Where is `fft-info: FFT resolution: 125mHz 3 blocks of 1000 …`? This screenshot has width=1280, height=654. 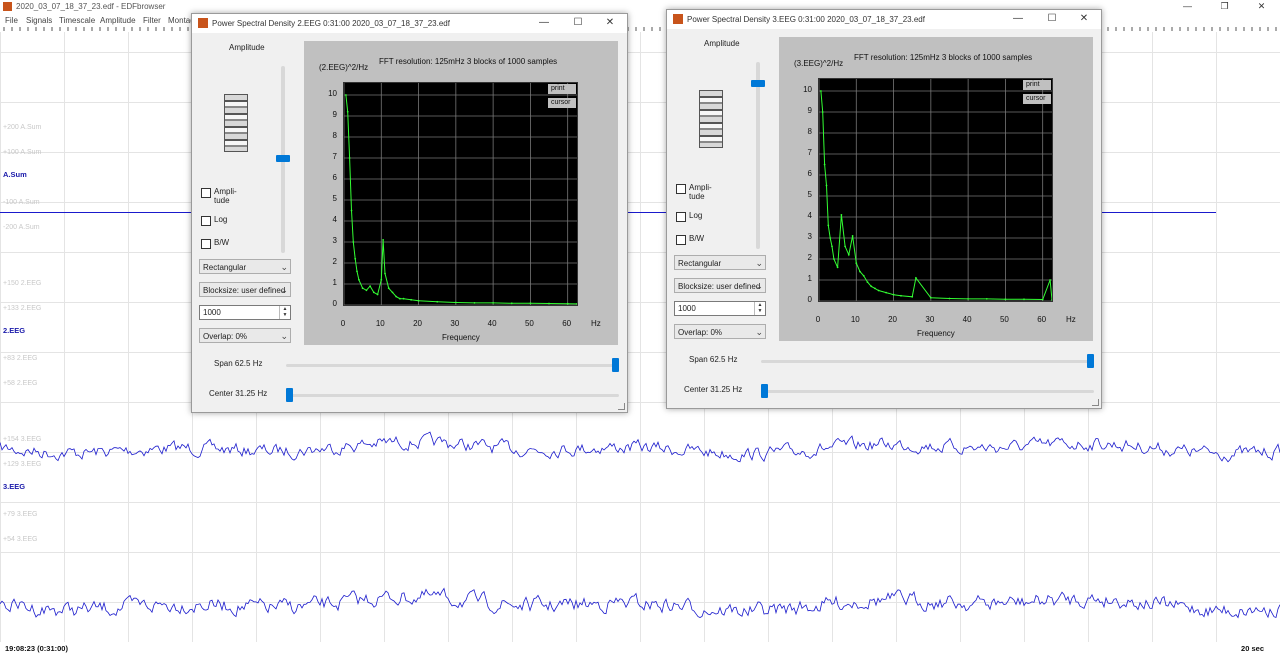 fft-info: FFT resolution: 125mHz 3 blocks of 1000 … is located at coordinates (468, 61).